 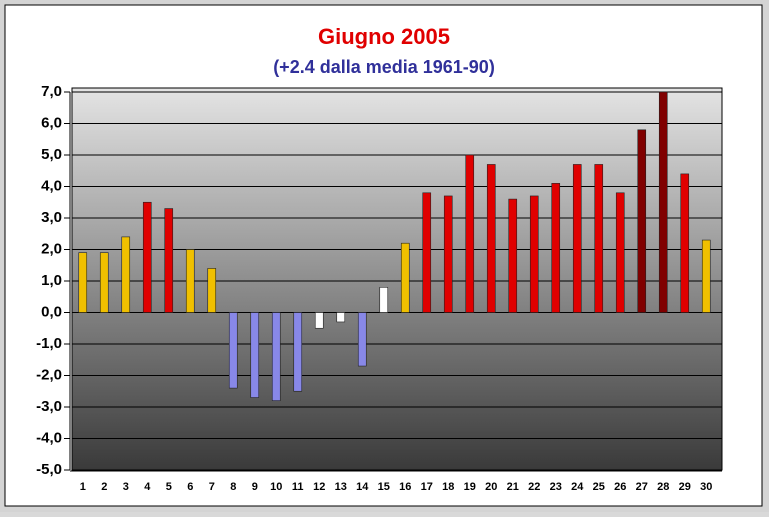 What do you see at coordinates (51, 217) in the screenshot?
I see `y-tick-label: 3,0` at bounding box center [51, 217].